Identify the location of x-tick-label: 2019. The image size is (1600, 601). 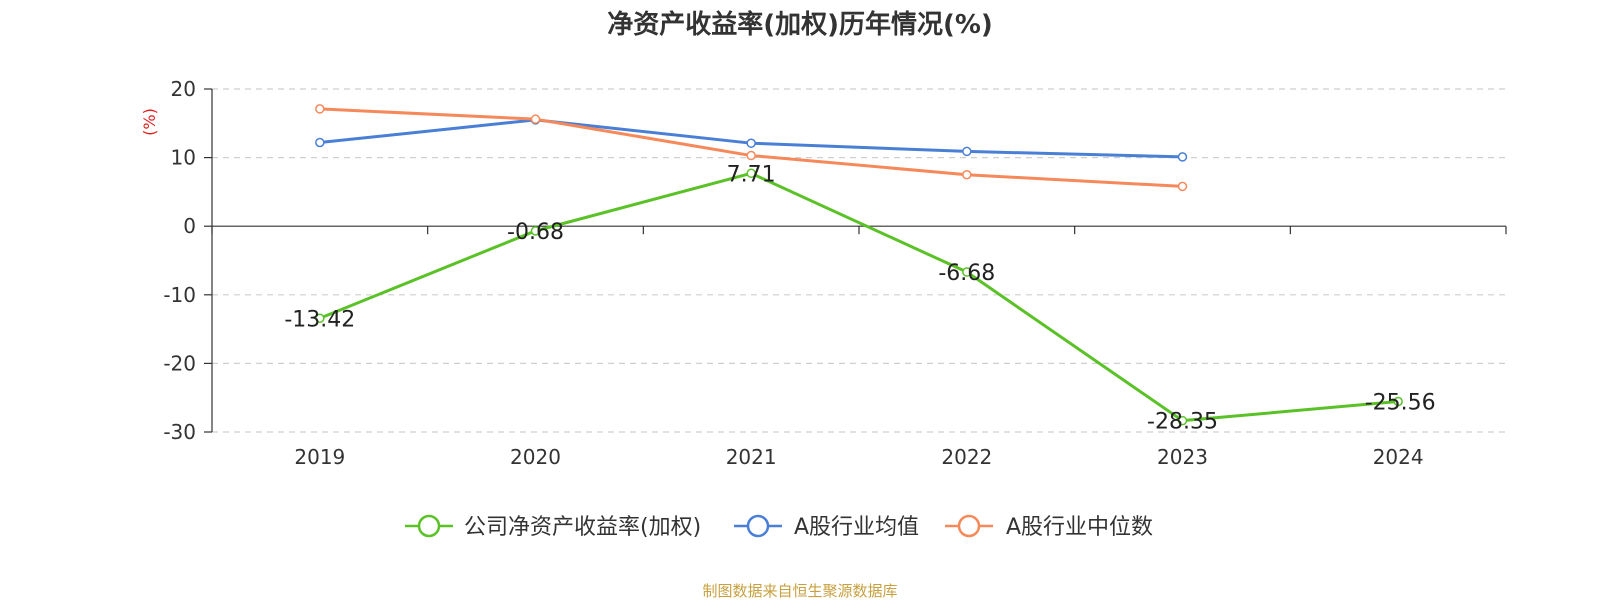
(319, 457).